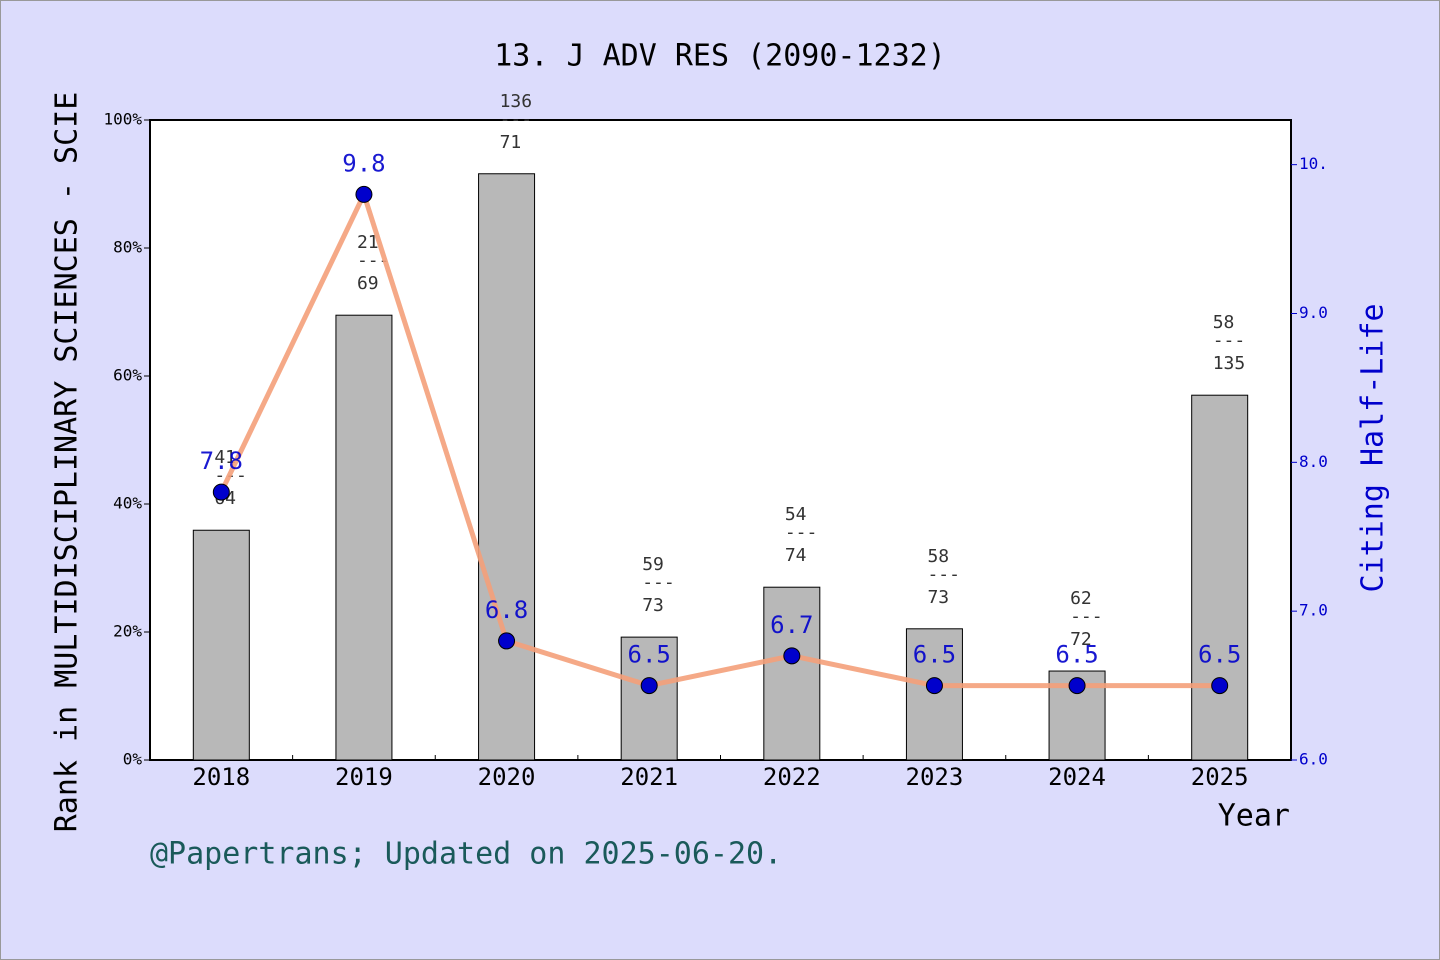 The height and width of the screenshot is (960, 1440). Describe the element at coordinates (122, 119) in the screenshot. I see `y-tick-label: 100%` at that location.